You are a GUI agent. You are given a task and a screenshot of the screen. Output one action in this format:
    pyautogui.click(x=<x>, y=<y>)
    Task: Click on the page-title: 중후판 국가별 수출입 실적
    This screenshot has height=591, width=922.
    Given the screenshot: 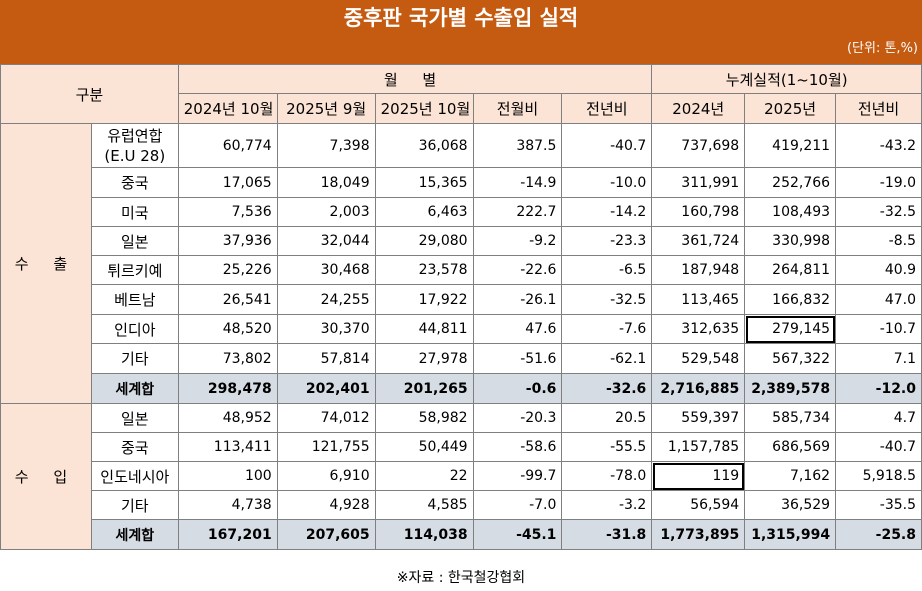 What is the action you would take?
    pyautogui.click(x=461, y=18)
    